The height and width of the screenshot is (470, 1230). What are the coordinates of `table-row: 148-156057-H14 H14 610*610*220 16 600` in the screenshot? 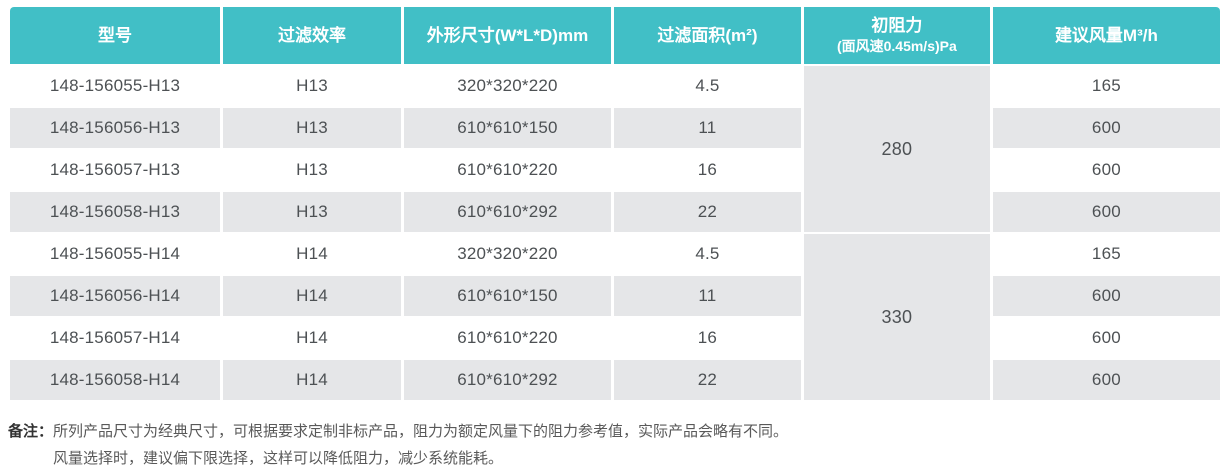 It's located at (615, 338).